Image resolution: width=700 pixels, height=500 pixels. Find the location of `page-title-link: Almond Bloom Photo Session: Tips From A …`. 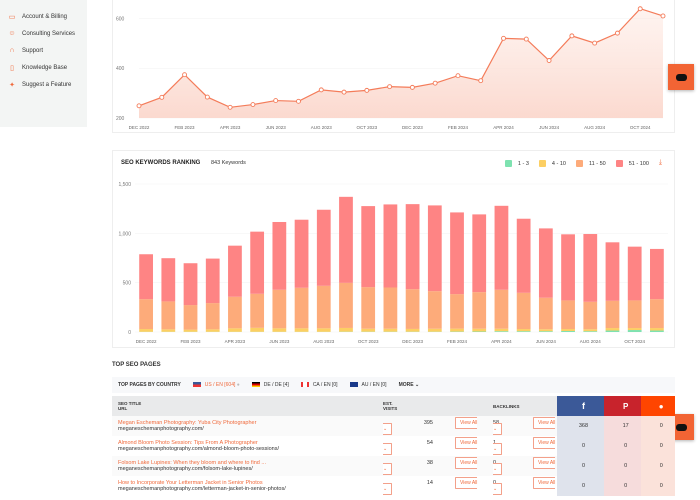

page-title-link: Almond Bloom Photo Session: Tips From A … is located at coordinates (188, 443).